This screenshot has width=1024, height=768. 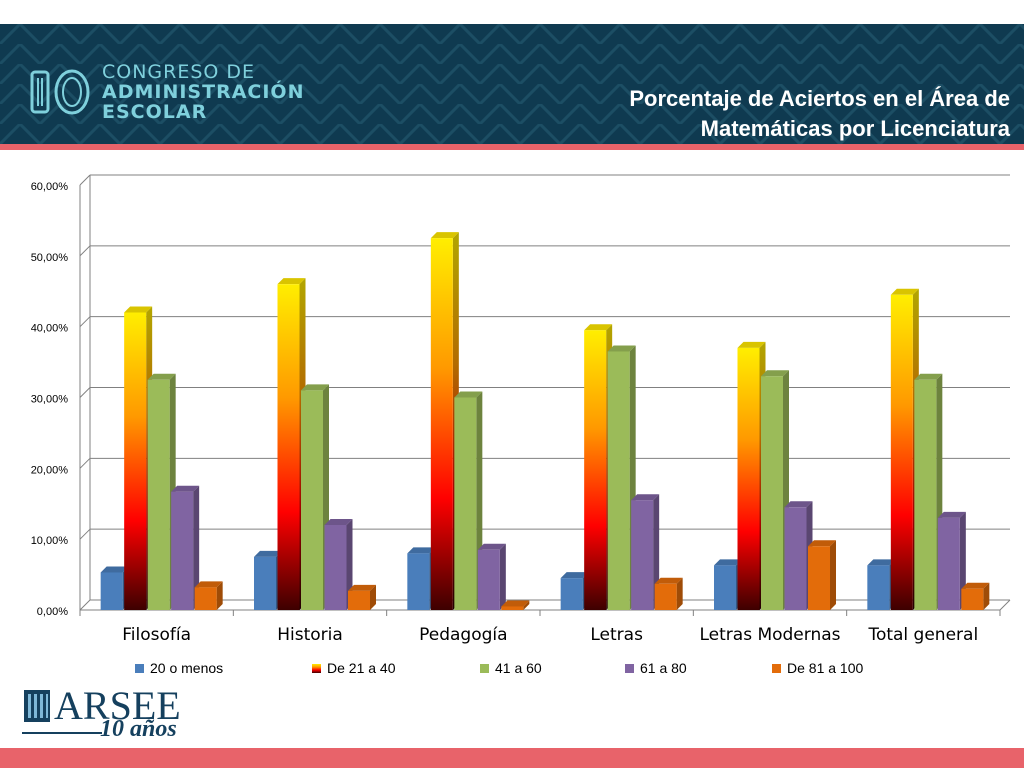 What do you see at coordinates (1005, 605) in the screenshot?
I see `x-axis-depth` at bounding box center [1005, 605].